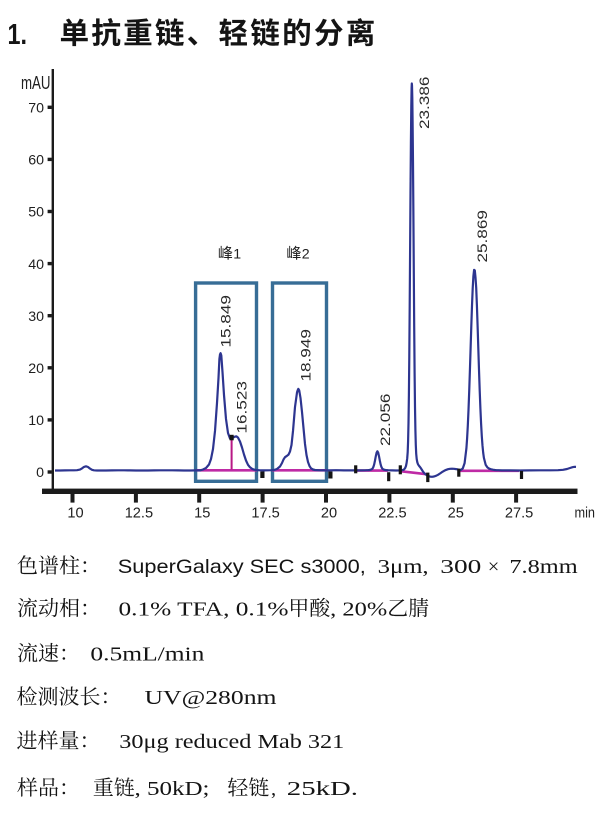 This screenshot has height=828, width=611. What do you see at coordinates (139, 514) in the screenshot?
I see `svg-text: 12.5` at bounding box center [139, 514].